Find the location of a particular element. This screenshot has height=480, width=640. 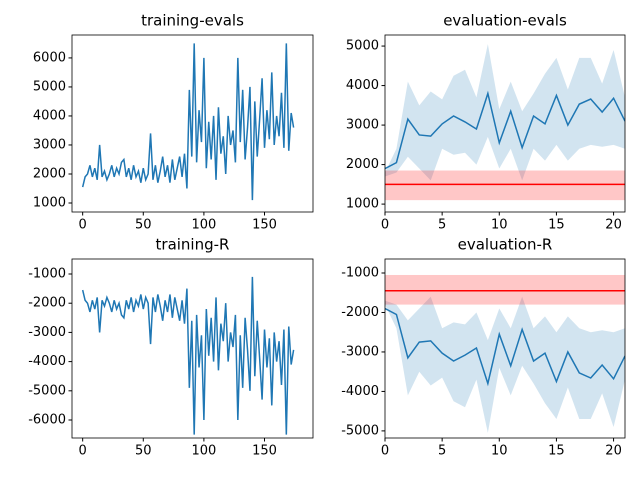

y-tick-label: 6000 is located at coordinates (49, 57).